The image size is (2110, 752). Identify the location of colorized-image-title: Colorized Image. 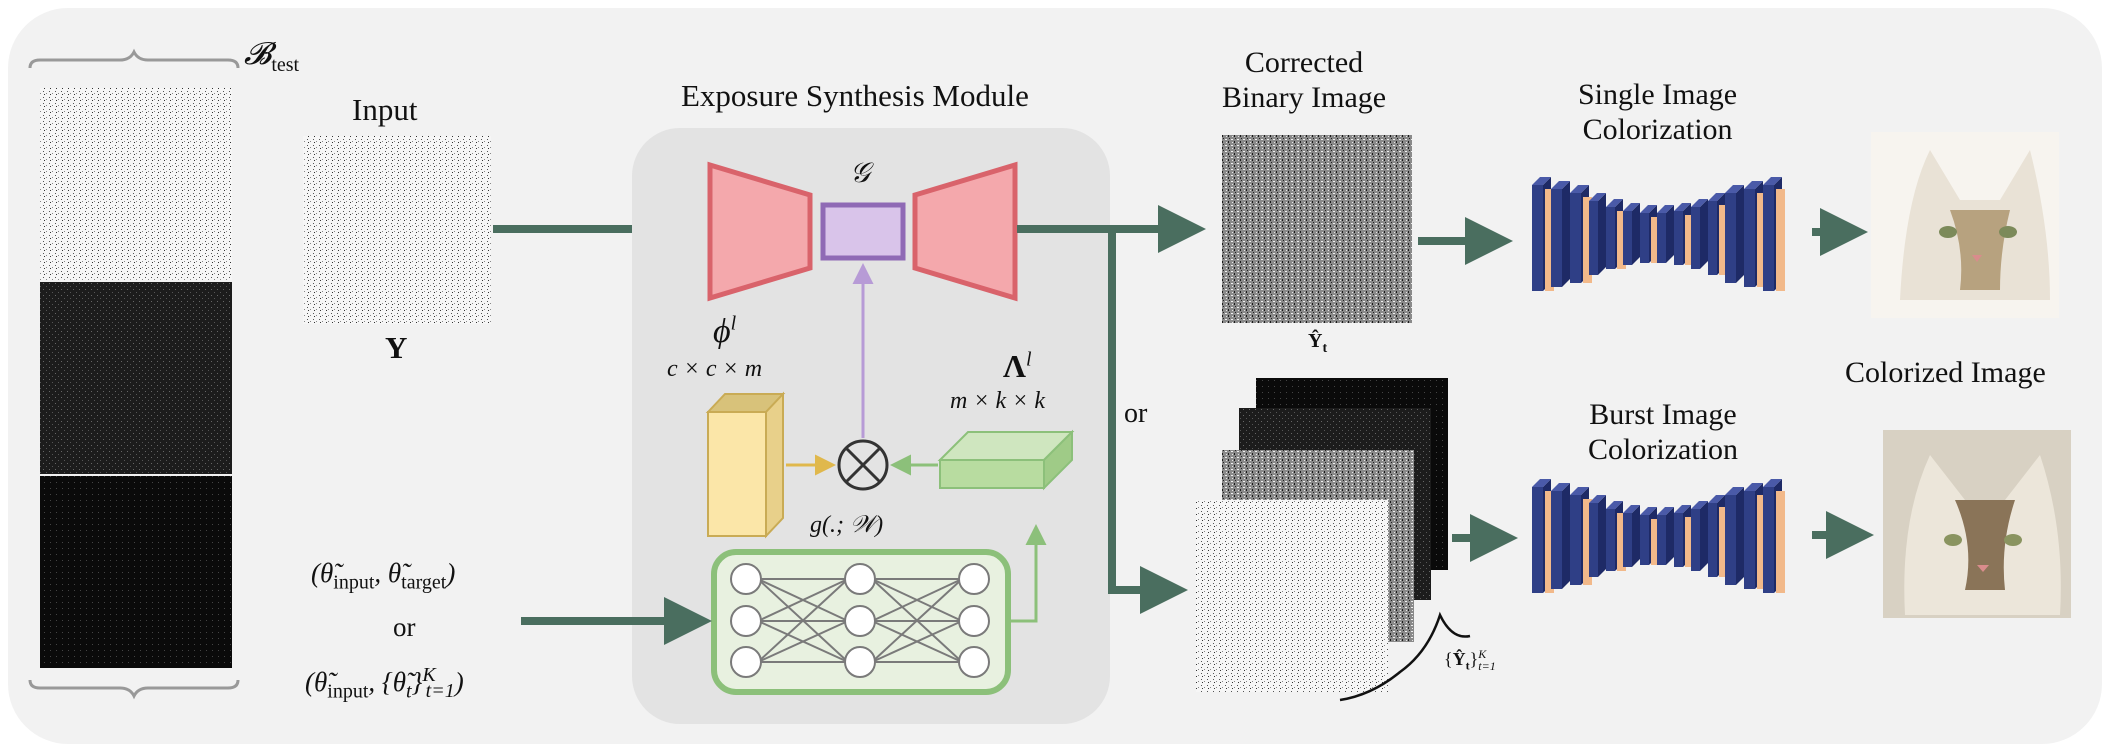
(1945, 372).